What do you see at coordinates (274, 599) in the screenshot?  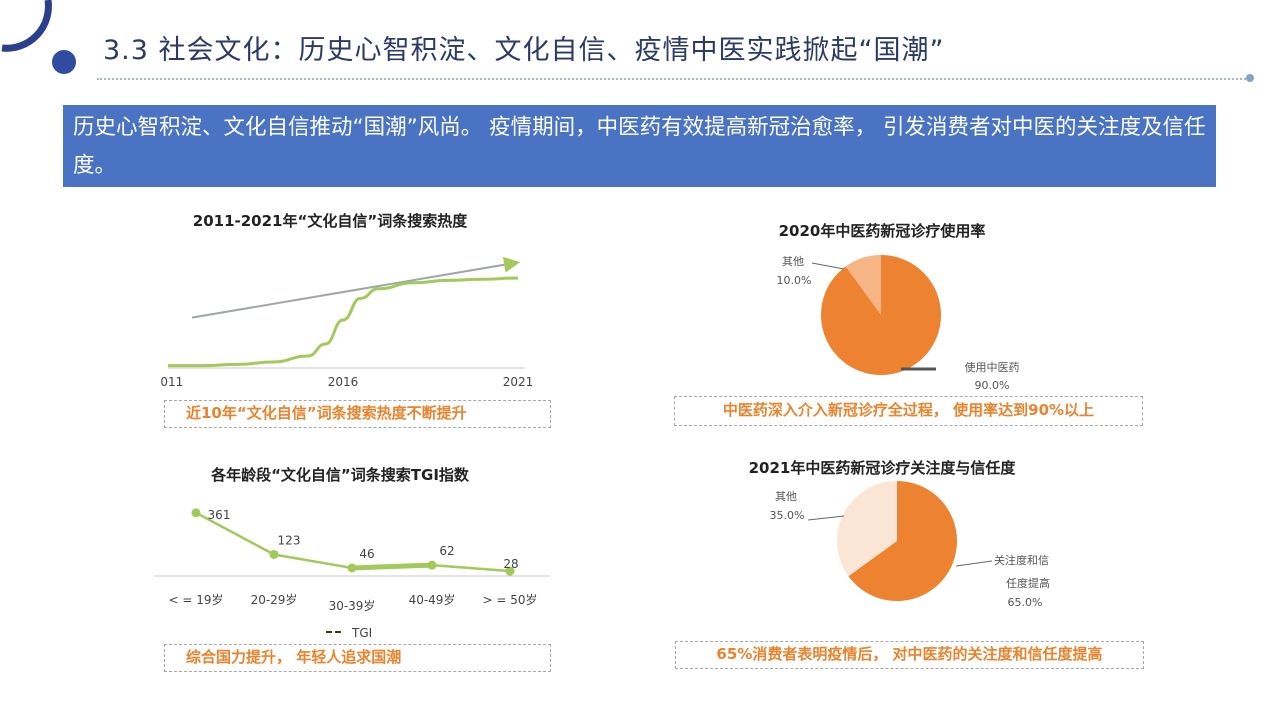 I see `tgi-x-category: 20-29岁` at bounding box center [274, 599].